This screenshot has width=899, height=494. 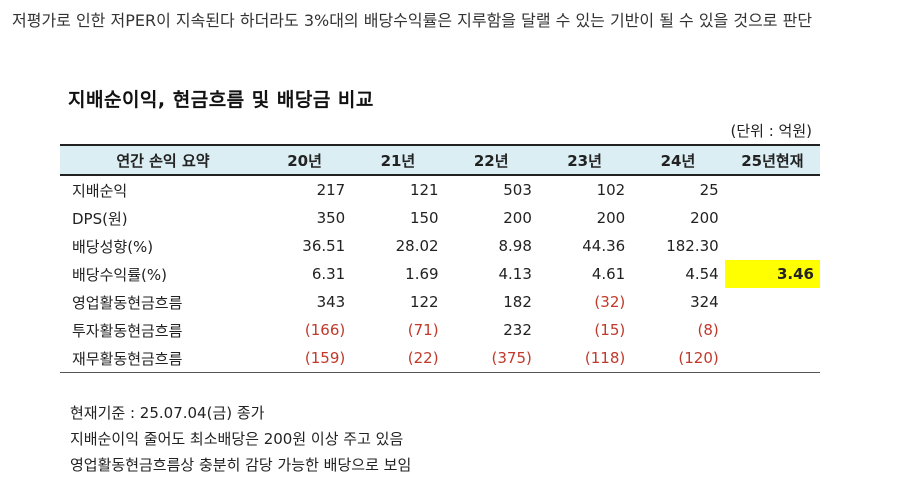 I want to click on value-cell: (166), so click(x=325, y=330).